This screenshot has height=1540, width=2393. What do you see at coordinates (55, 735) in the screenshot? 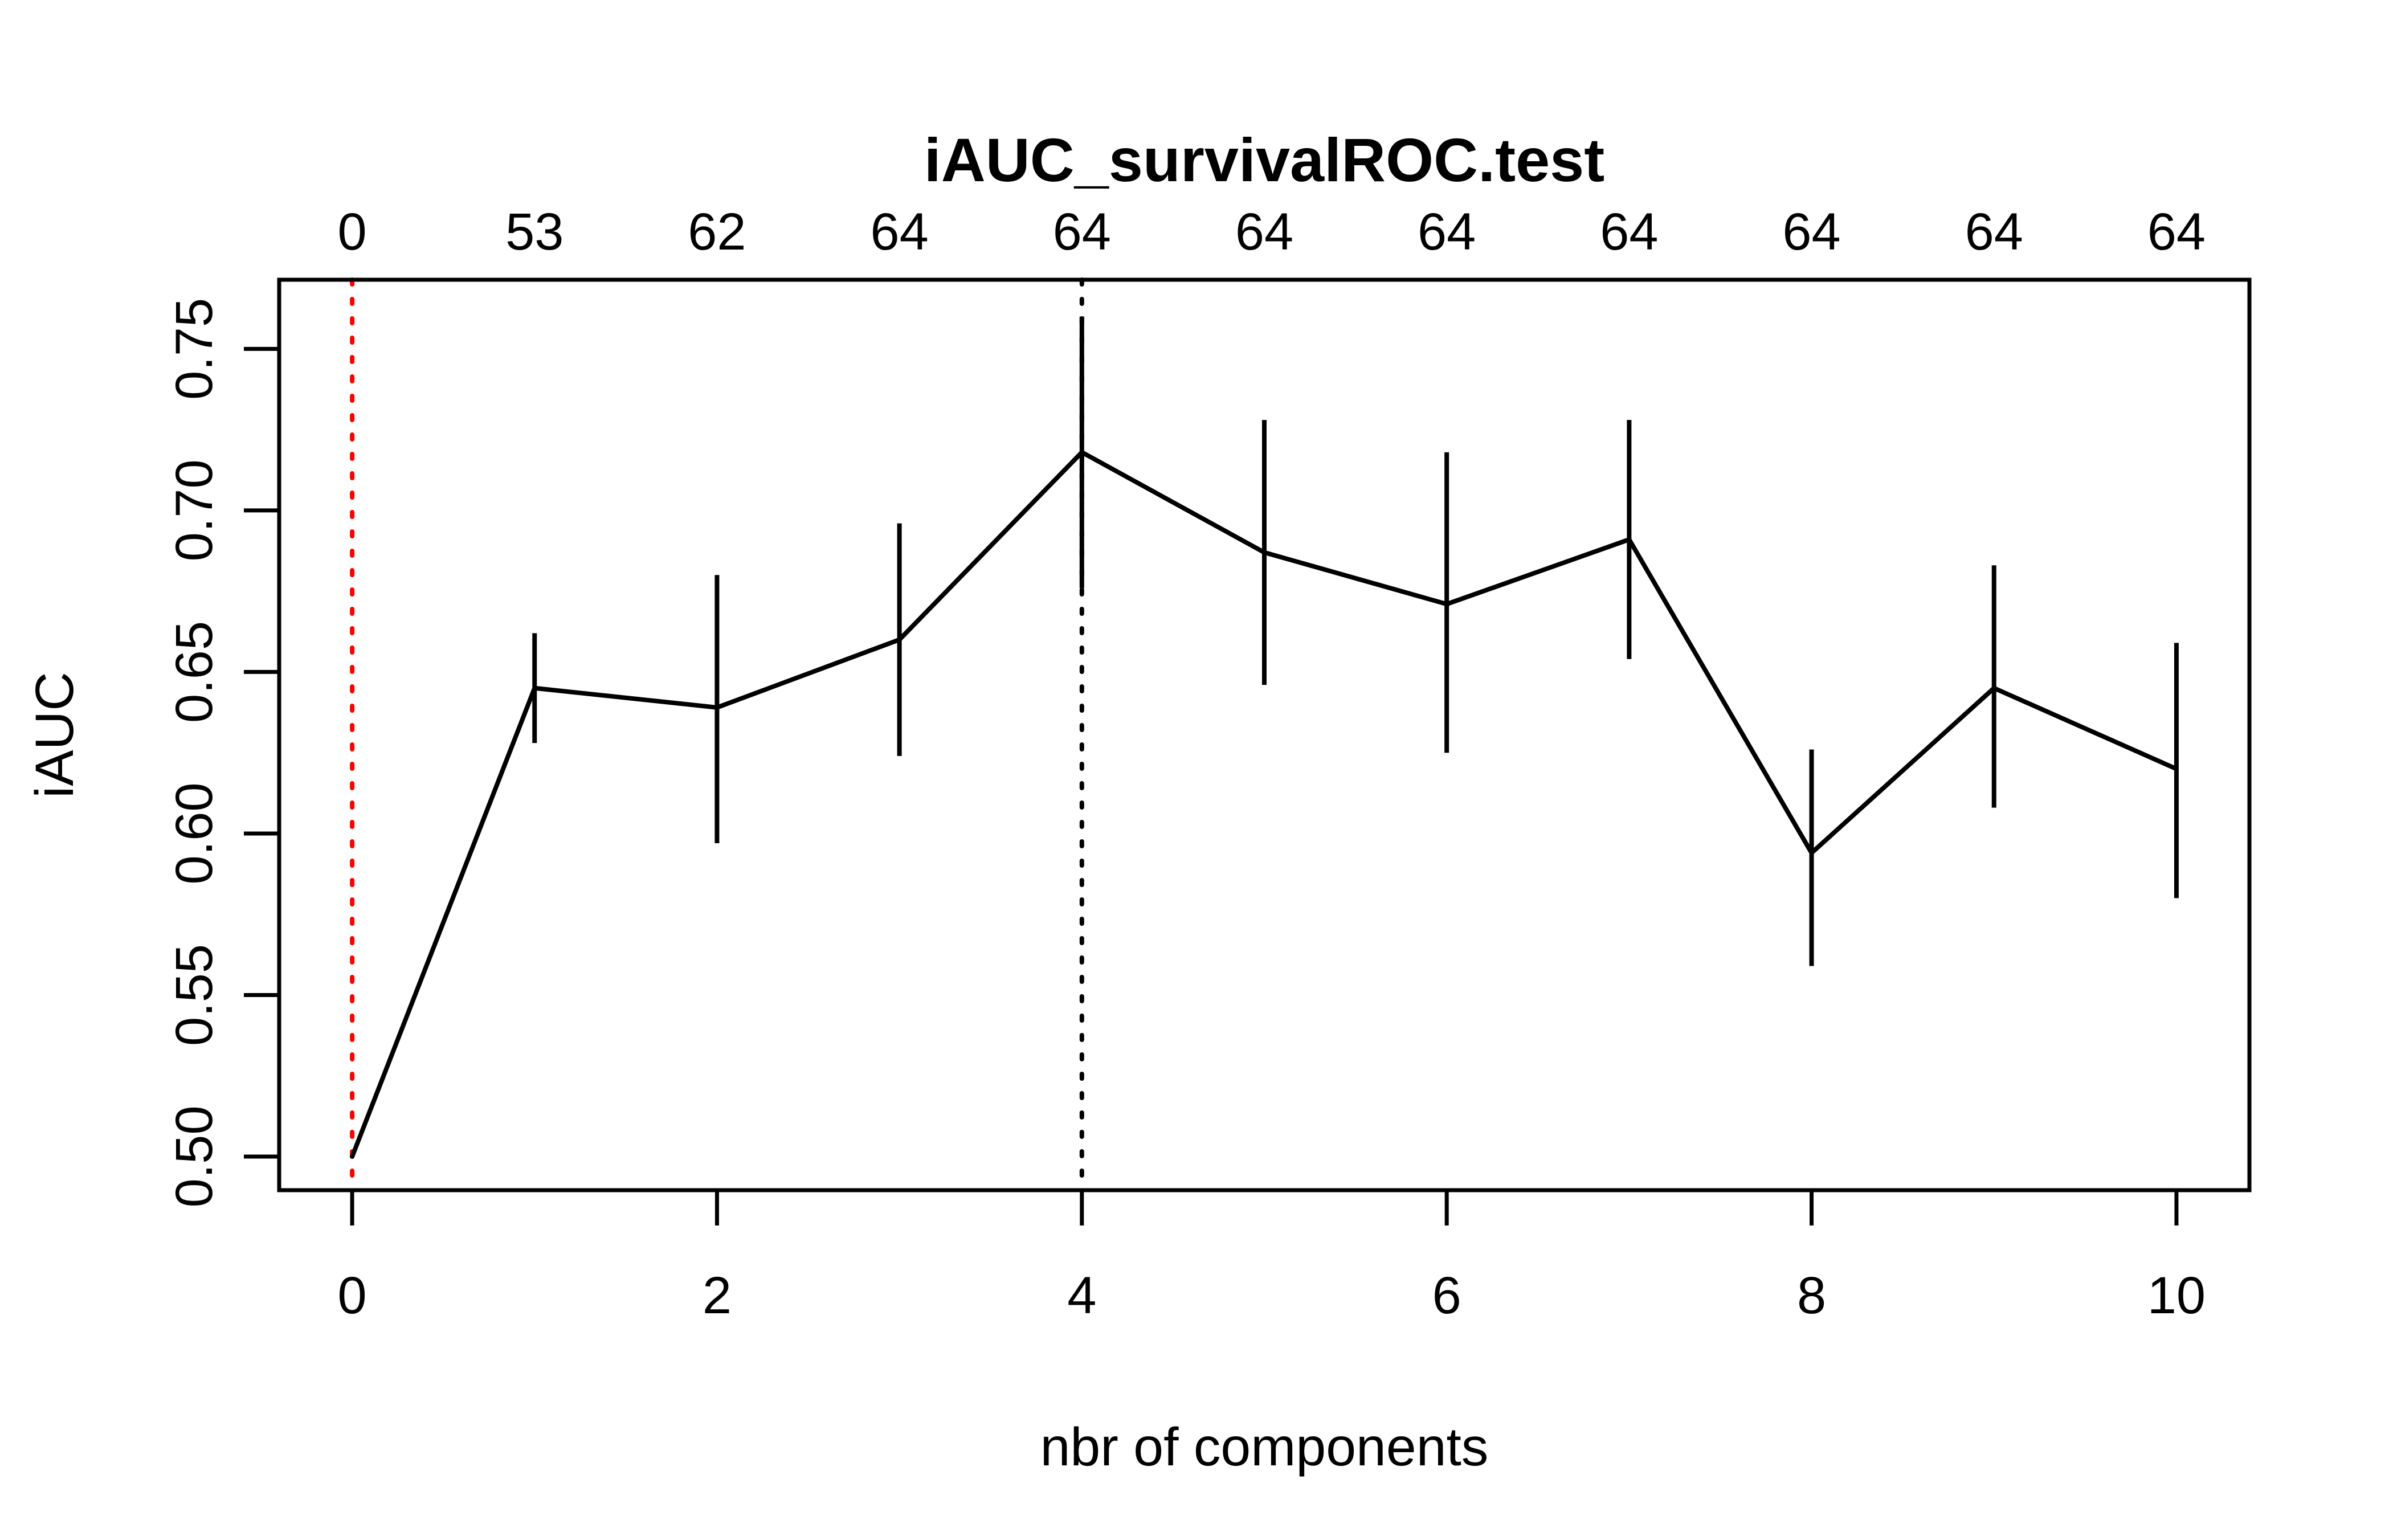
I see `y-axis-title: iAUC` at bounding box center [55, 735].